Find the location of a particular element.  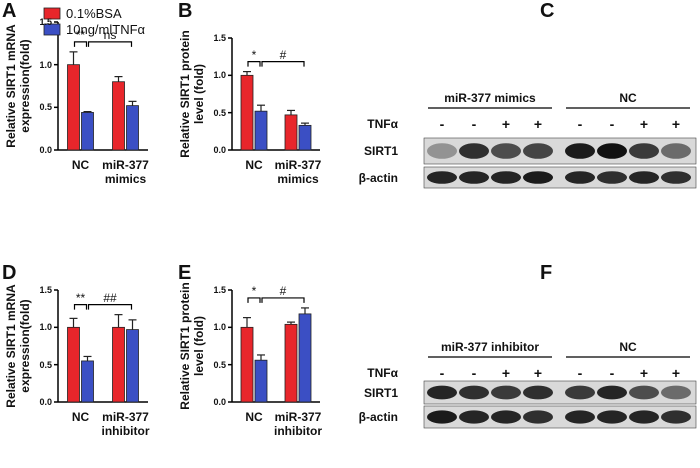

significance-label: ## is located at coordinates (110, 297).